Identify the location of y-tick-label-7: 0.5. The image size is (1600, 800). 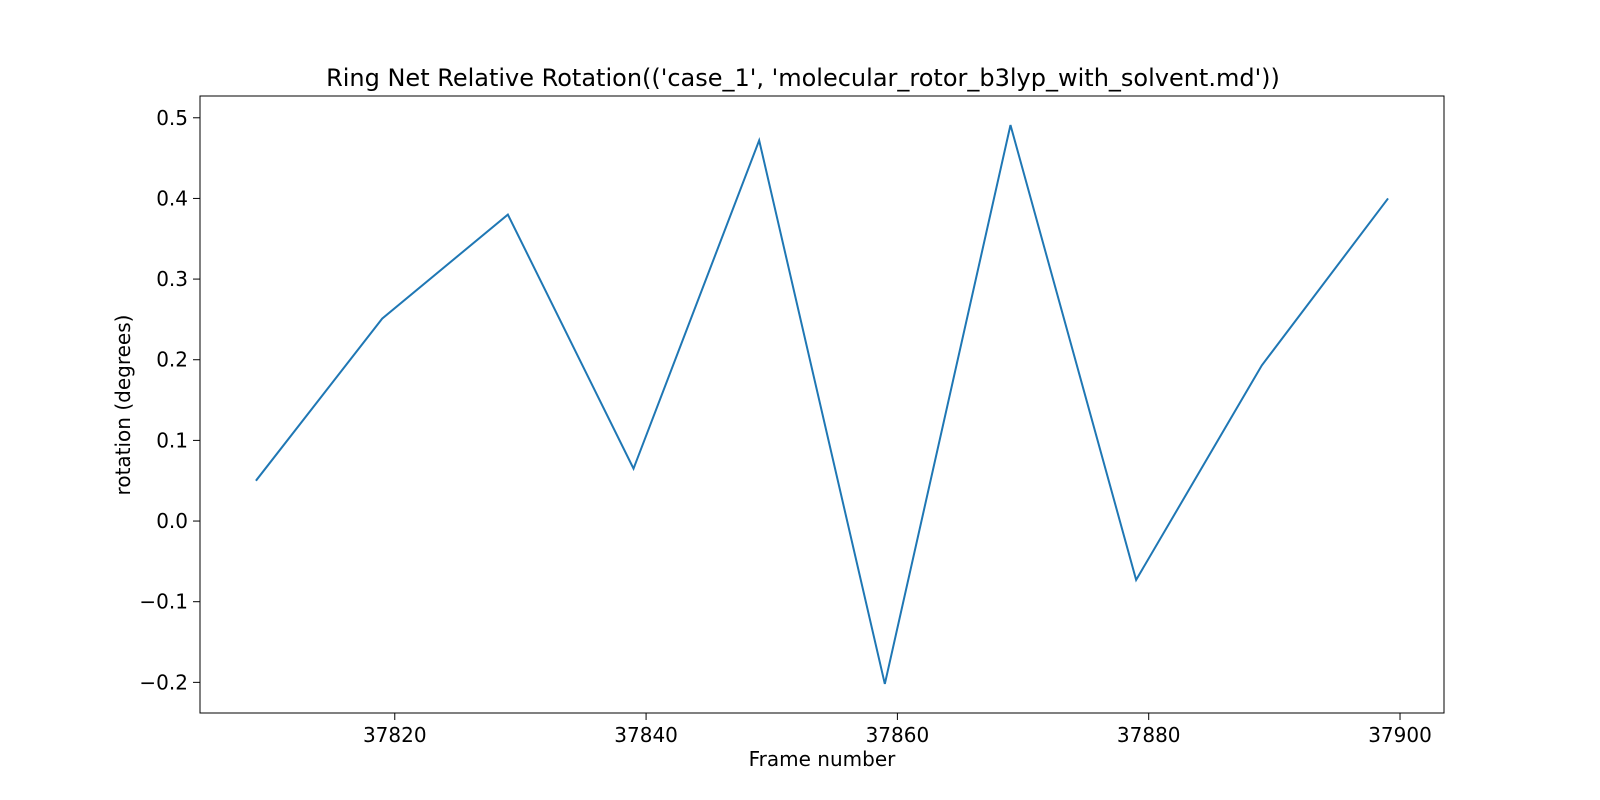
(172, 118).